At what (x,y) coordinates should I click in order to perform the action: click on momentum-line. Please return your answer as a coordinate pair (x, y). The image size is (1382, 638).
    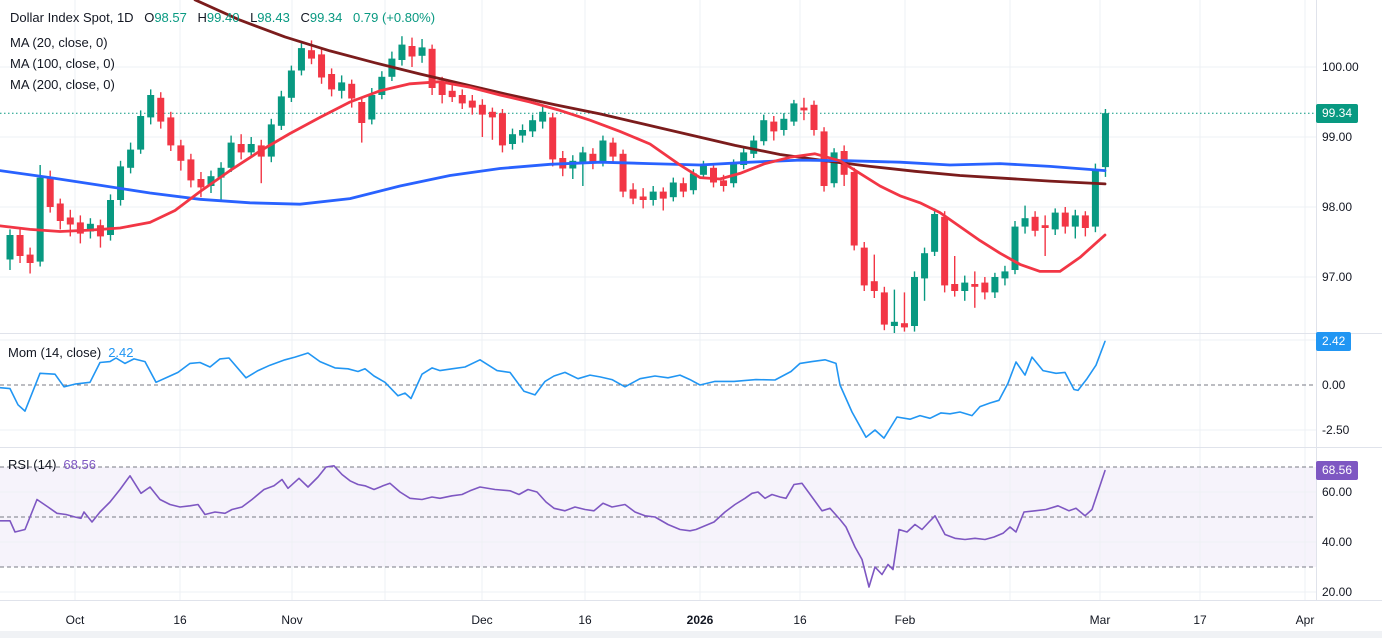
    Looking at the image, I should click on (553, 389).